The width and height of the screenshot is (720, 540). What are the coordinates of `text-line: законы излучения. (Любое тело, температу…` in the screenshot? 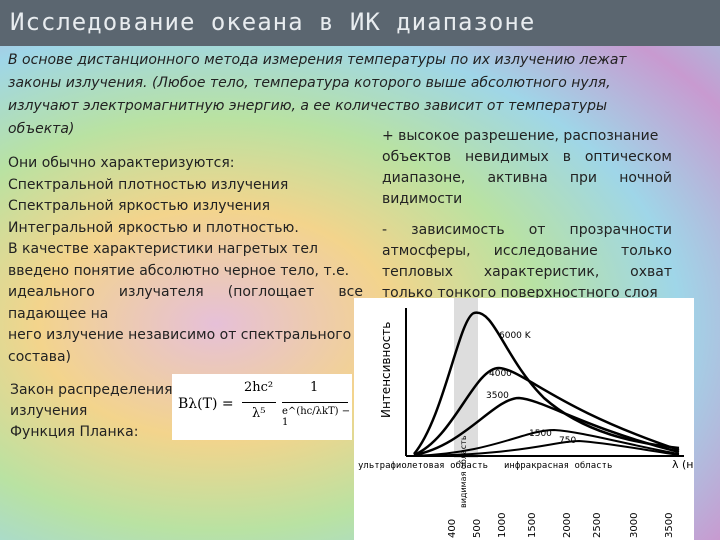 It's located at (309, 83).